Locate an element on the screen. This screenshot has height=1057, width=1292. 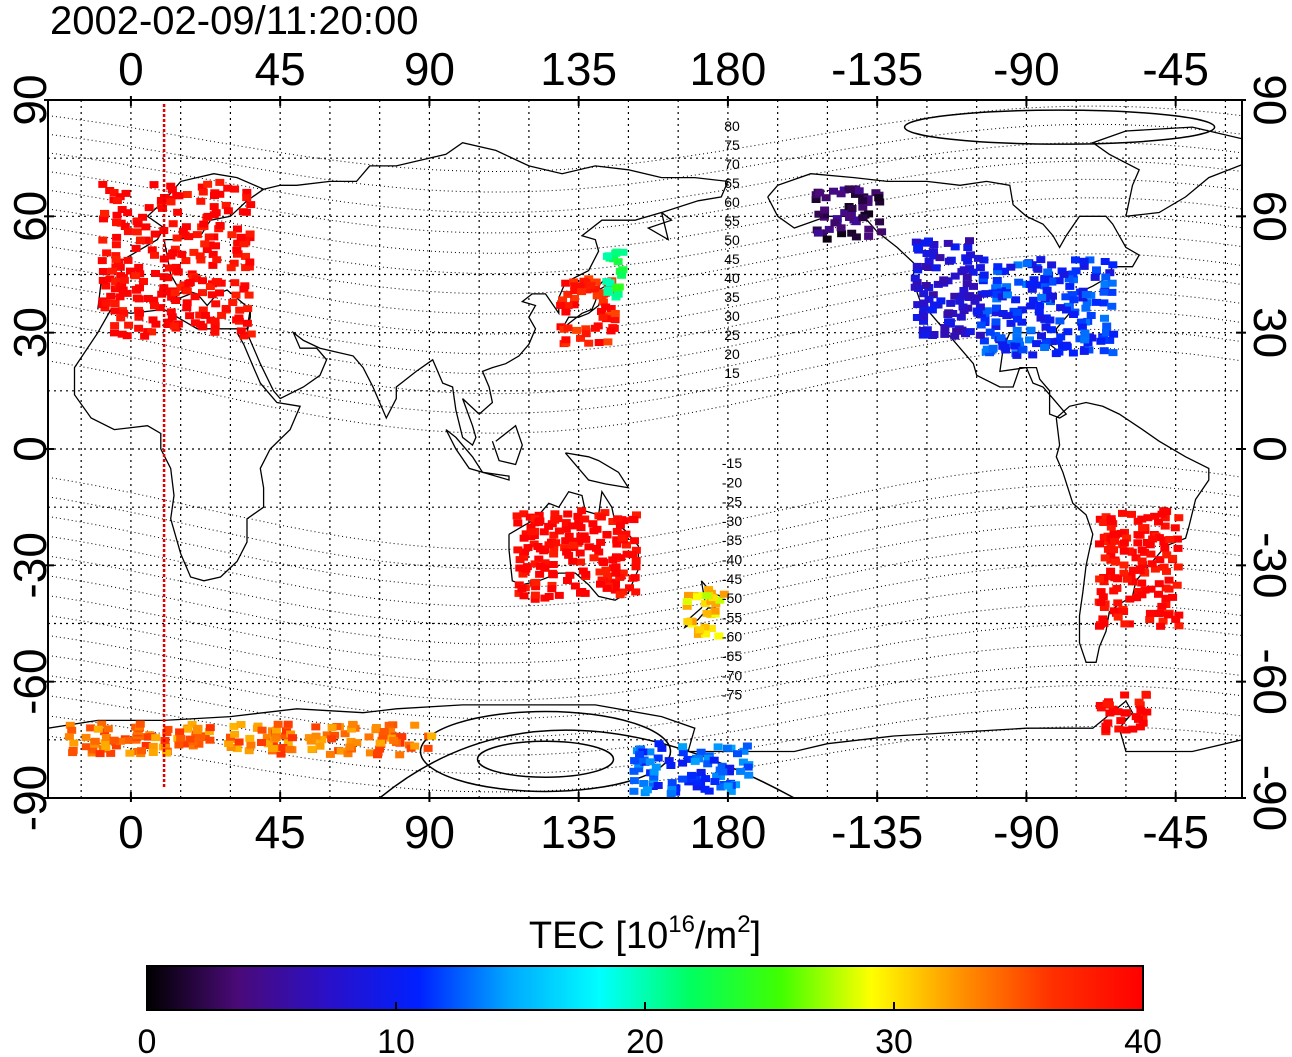
magnetic-latitude-label: -50 is located at coordinates (732, 598).